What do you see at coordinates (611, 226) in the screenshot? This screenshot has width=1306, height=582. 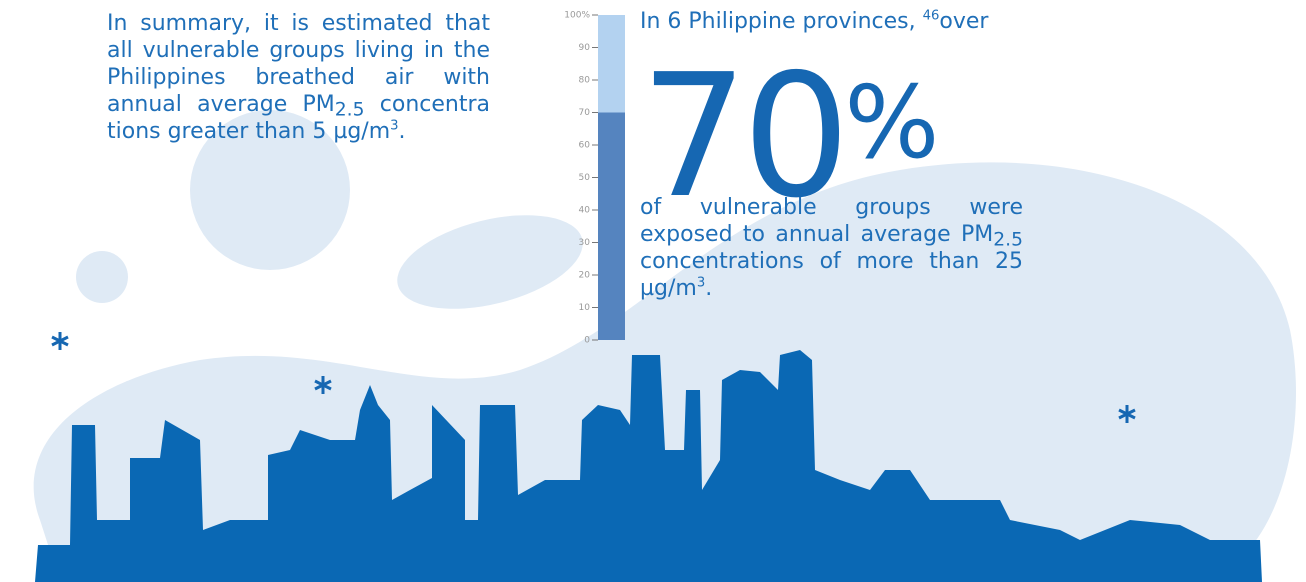 I see `gauge-fill` at bounding box center [611, 226].